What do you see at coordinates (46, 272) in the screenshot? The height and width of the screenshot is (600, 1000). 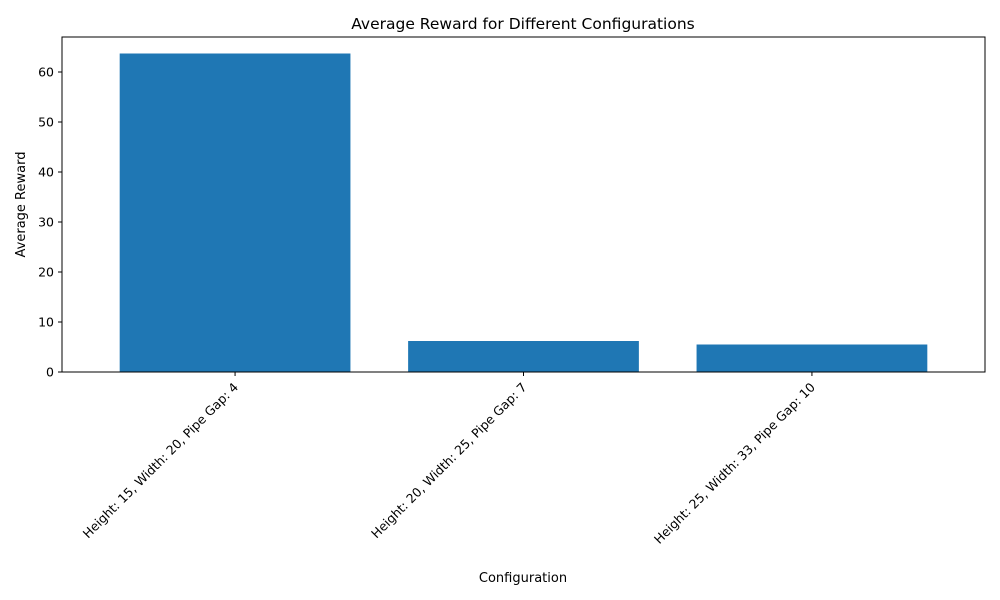 I see `y-tick-label: 20` at bounding box center [46, 272].